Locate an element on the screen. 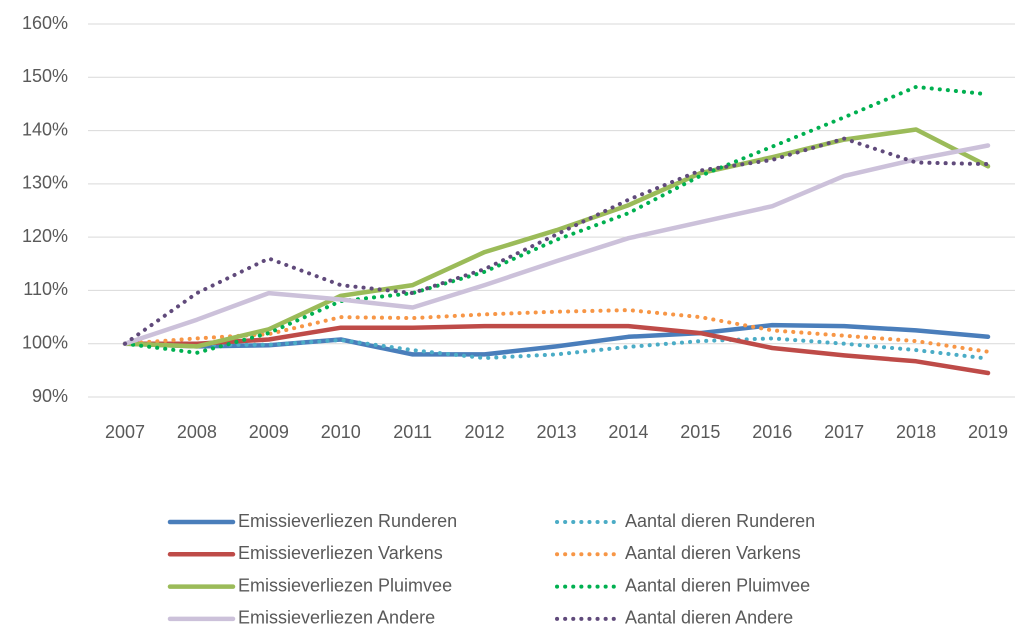  legend-label: Emissieverliezen Pluimvee is located at coordinates (345, 585).